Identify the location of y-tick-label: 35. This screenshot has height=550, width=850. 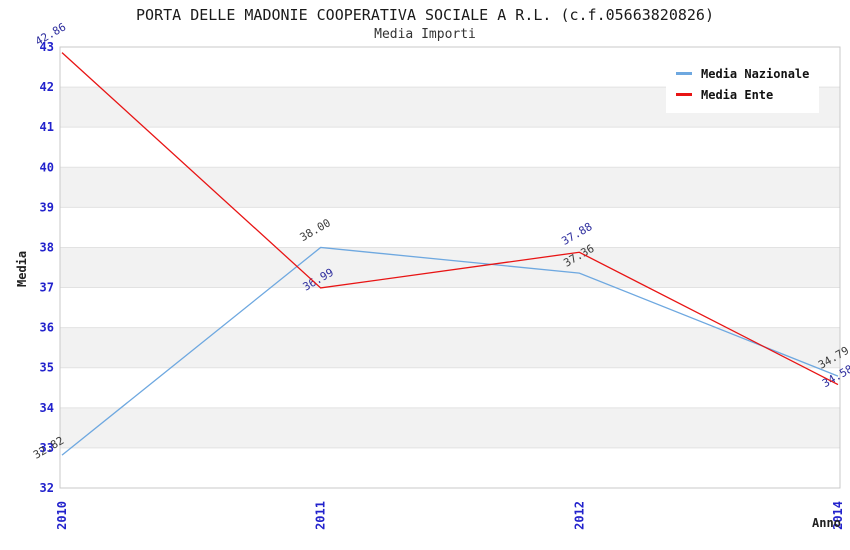
(47, 368).